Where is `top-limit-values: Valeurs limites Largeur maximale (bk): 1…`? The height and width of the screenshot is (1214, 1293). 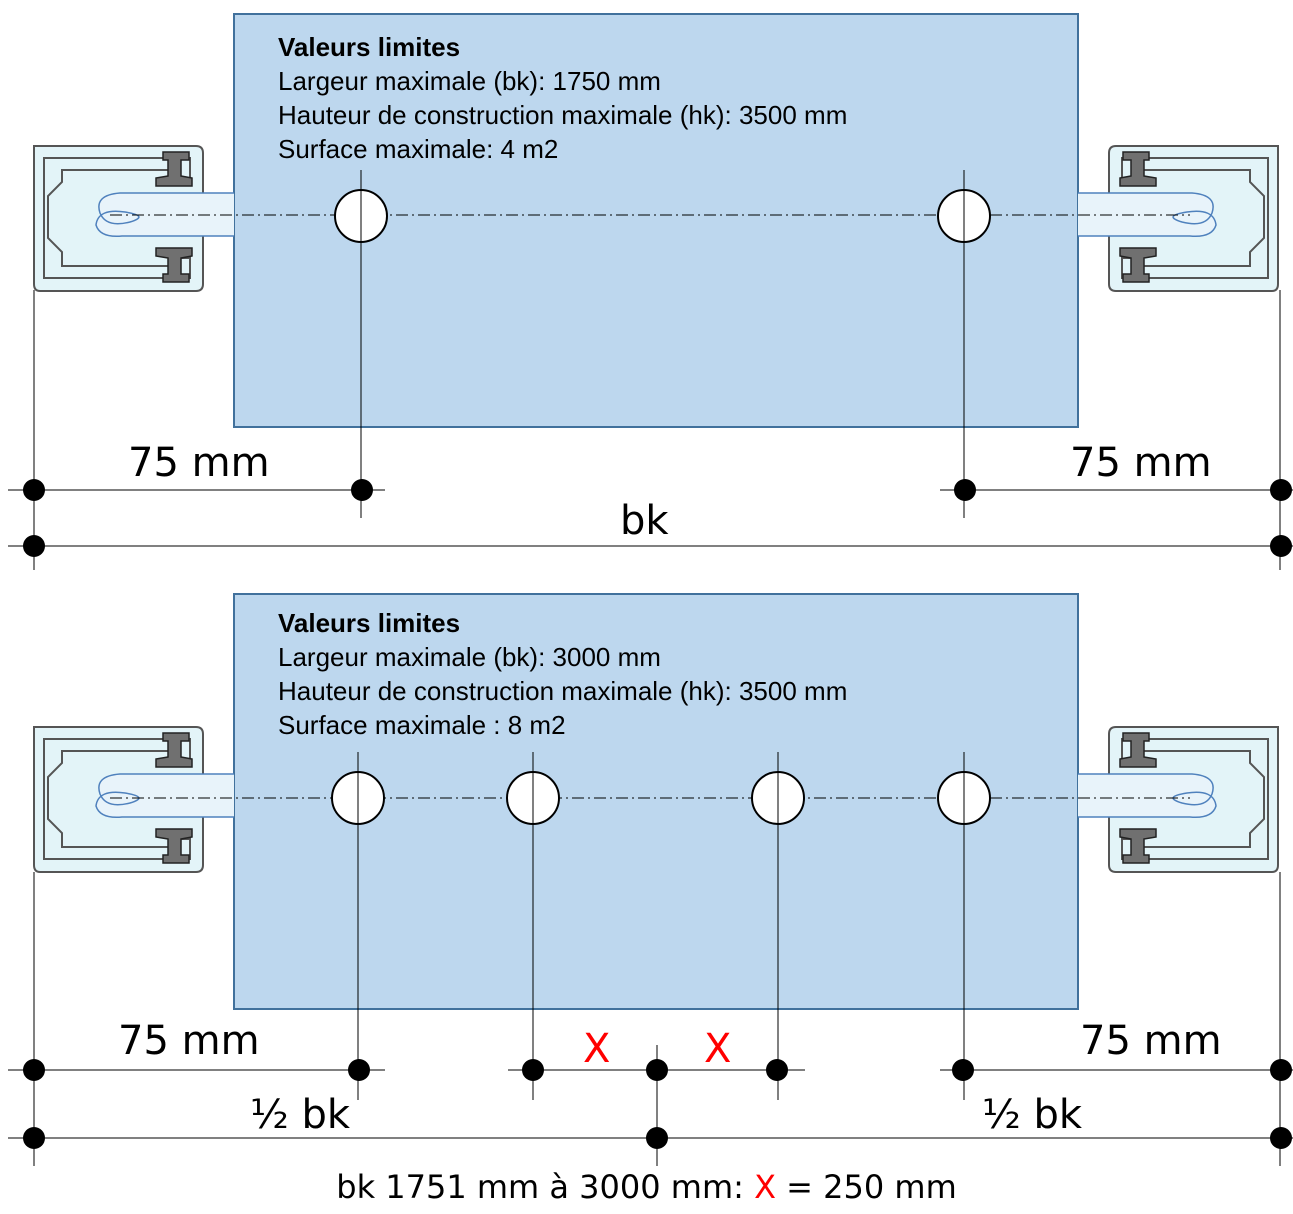 top-limit-values: Valeurs limites Largeur maximale (bk): 1… is located at coordinates (562, 98).